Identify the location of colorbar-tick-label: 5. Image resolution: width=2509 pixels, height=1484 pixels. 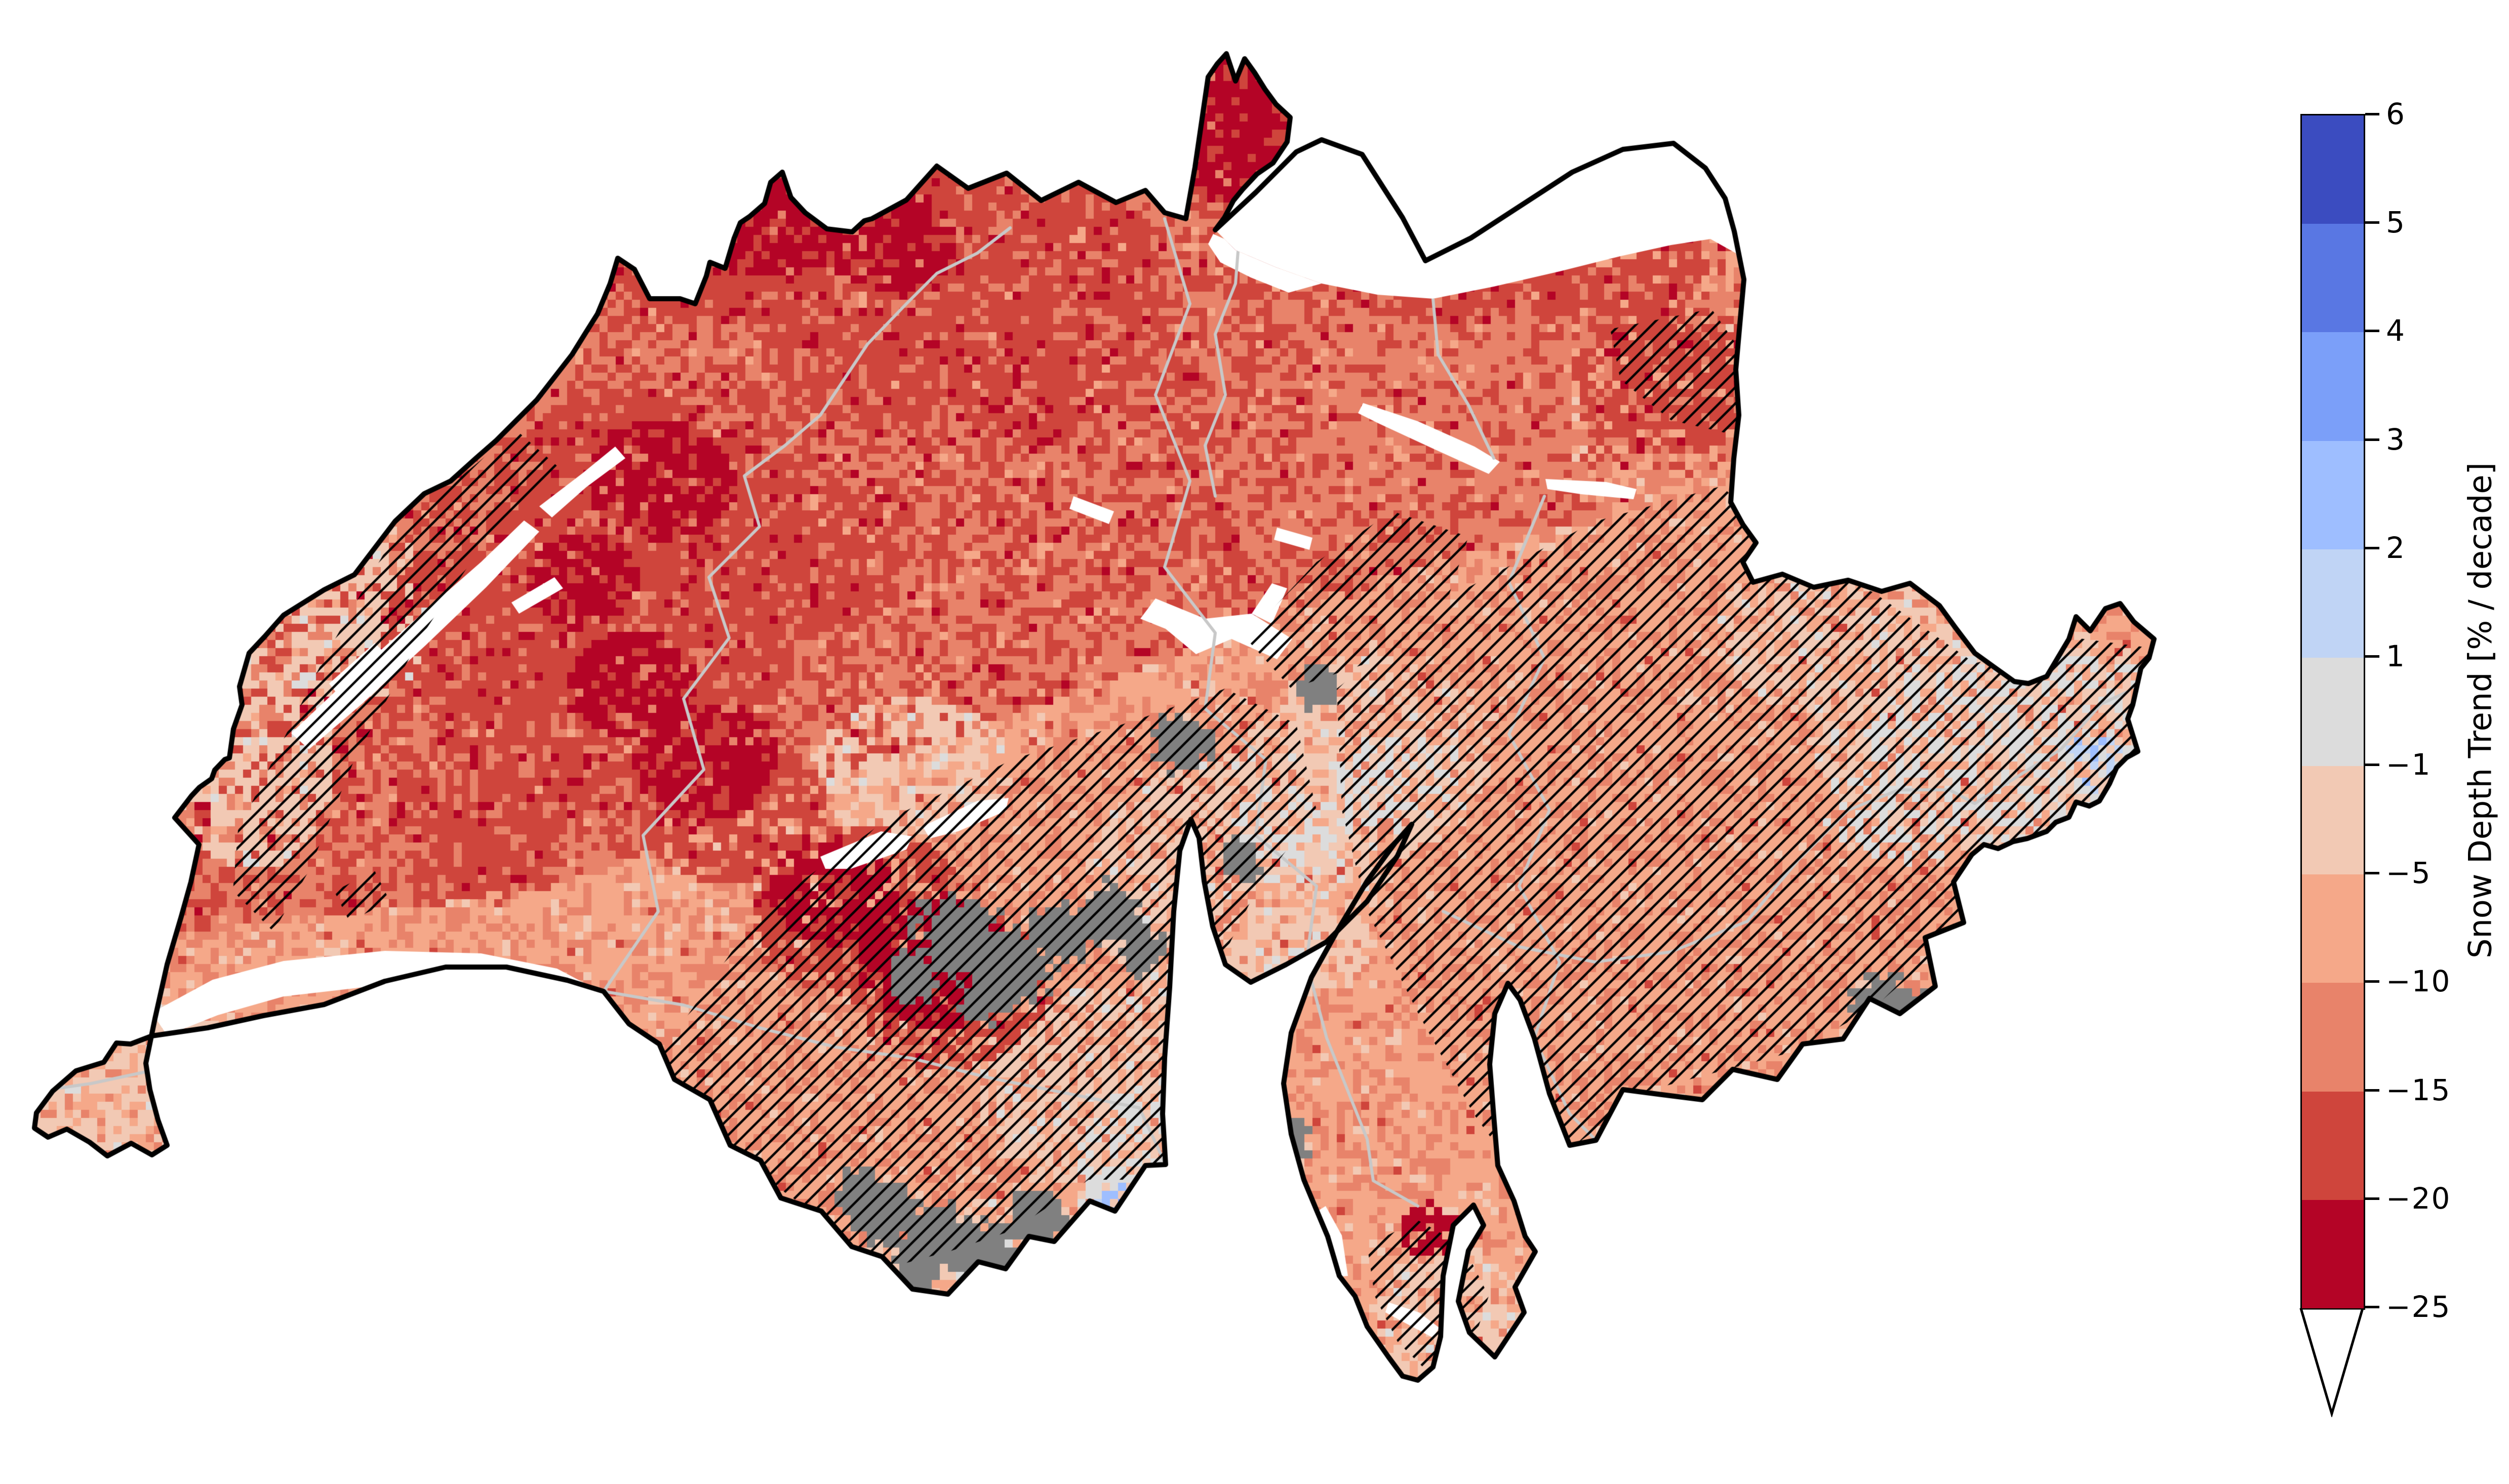
(2396, 222).